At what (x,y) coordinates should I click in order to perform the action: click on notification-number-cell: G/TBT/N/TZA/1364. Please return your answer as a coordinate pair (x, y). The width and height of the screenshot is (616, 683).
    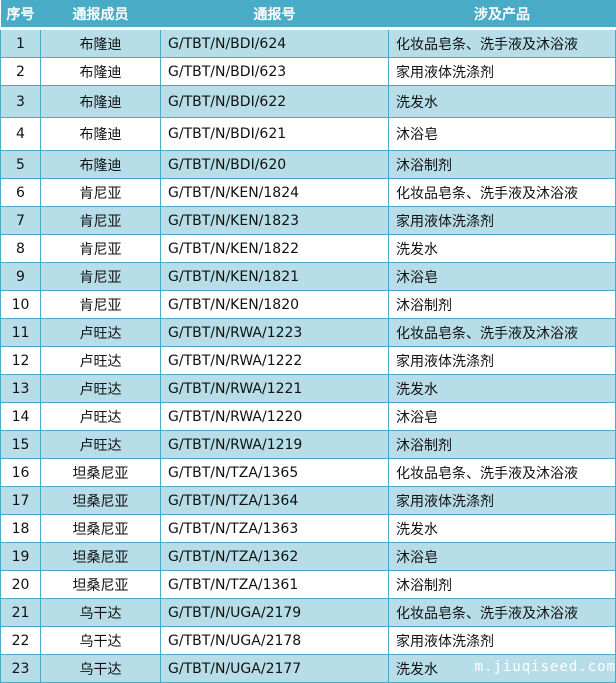
    Looking at the image, I should click on (274, 500).